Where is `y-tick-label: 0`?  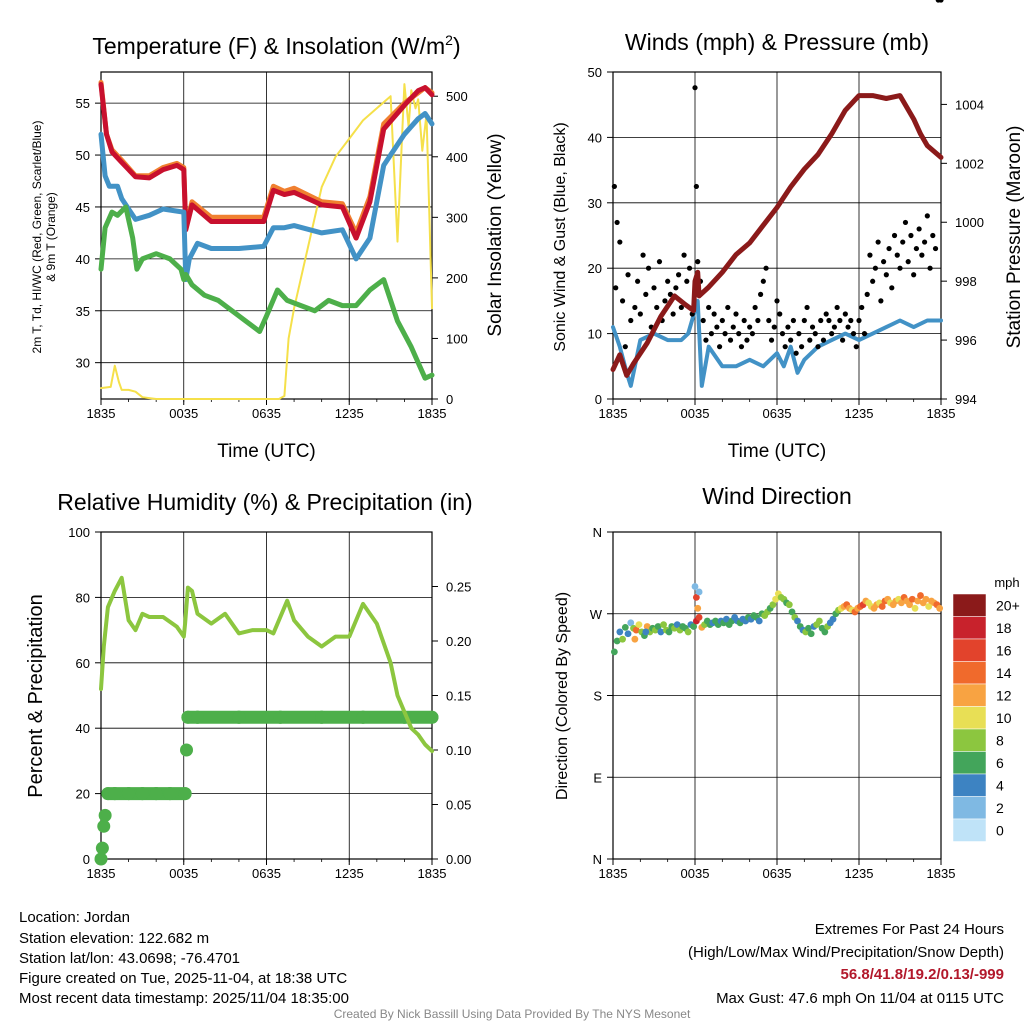 y-tick-label: 0 is located at coordinates (86, 859).